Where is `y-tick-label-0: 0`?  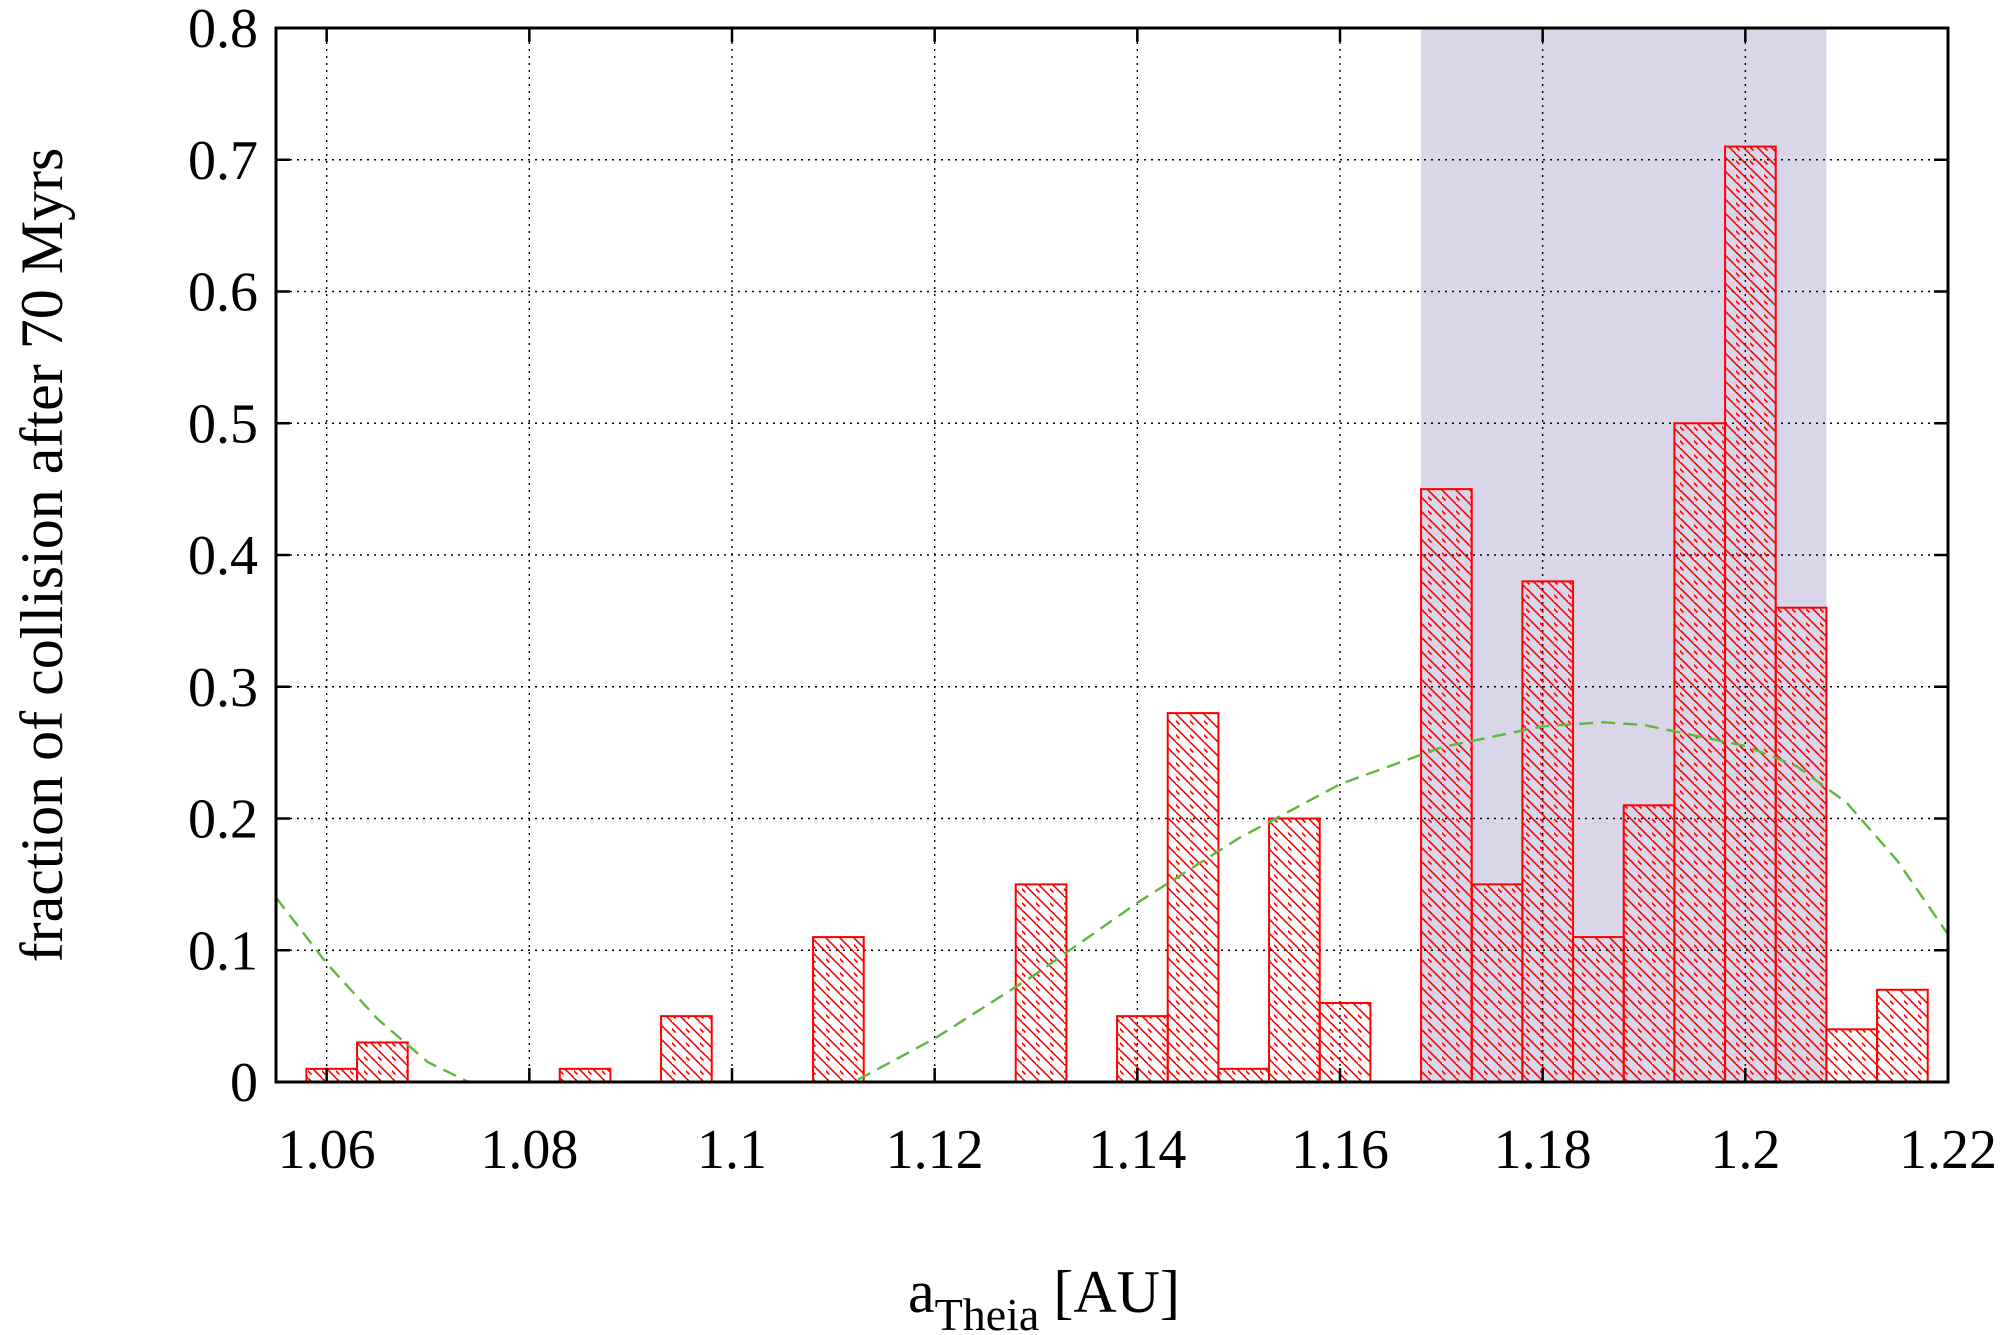
y-tick-label-0: 0 is located at coordinates (244, 1083).